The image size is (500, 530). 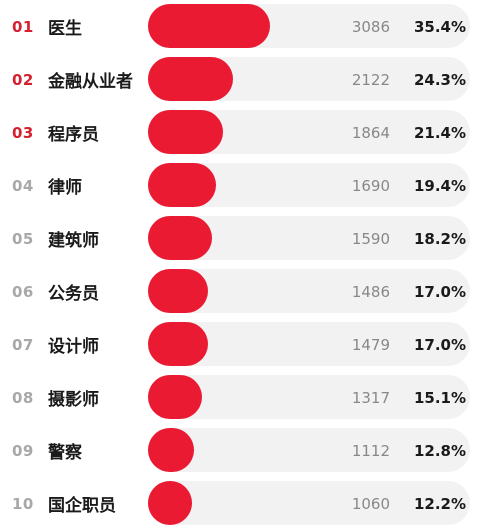 What do you see at coordinates (439, 450) in the screenshot?
I see `percentage-label: 12.8%` at bounding box center [439, 450].